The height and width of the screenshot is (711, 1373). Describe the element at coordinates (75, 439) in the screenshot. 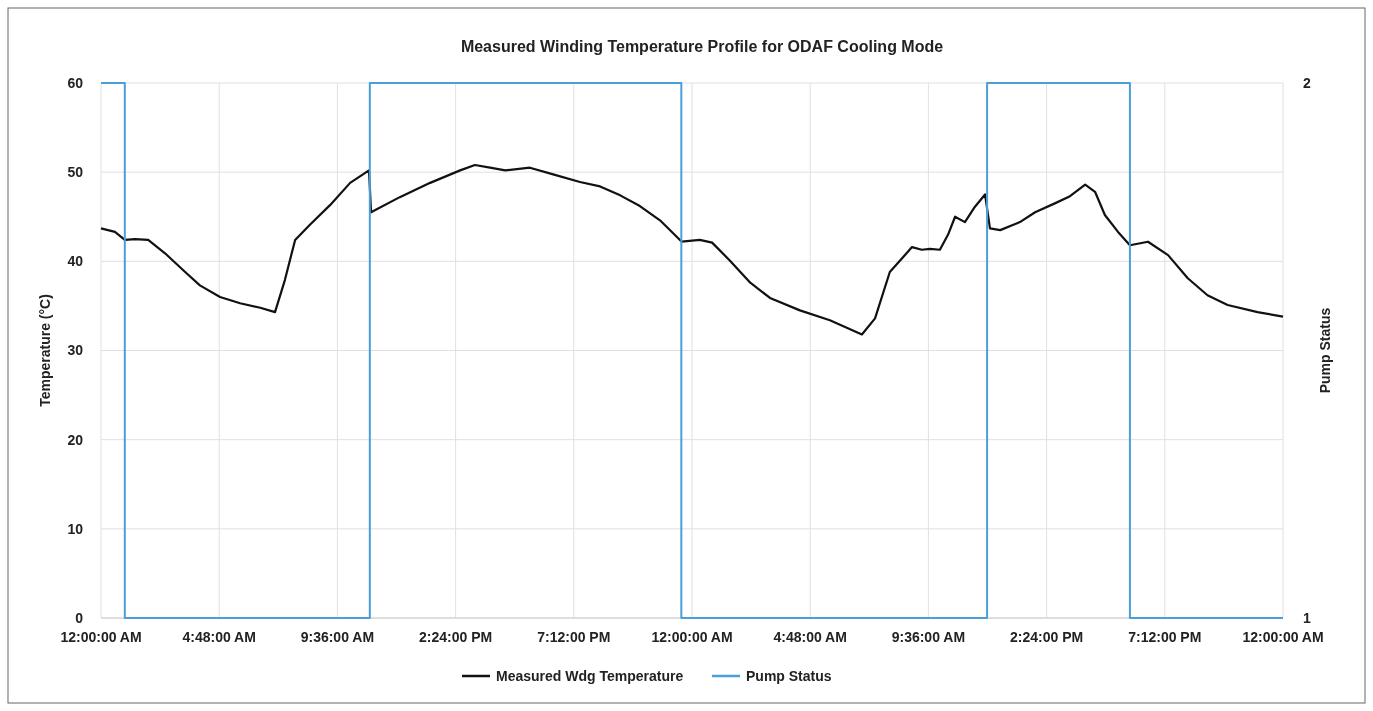

I see `y-tick-label: 20` at that location.